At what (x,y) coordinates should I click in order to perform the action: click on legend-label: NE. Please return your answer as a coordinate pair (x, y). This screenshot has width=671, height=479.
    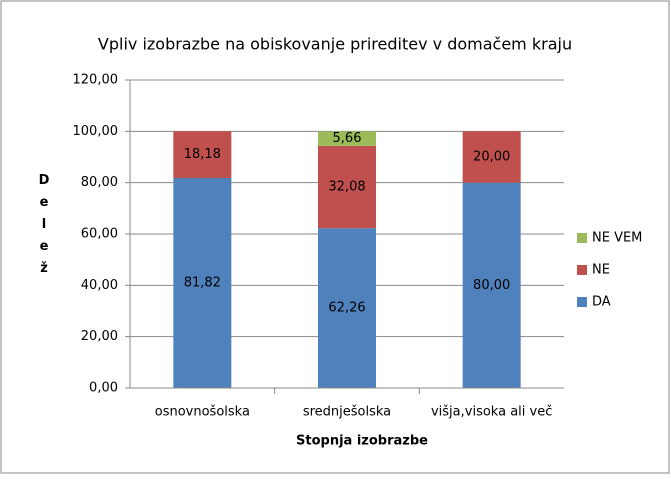
    Looking at the image, I should click on (601, 270).